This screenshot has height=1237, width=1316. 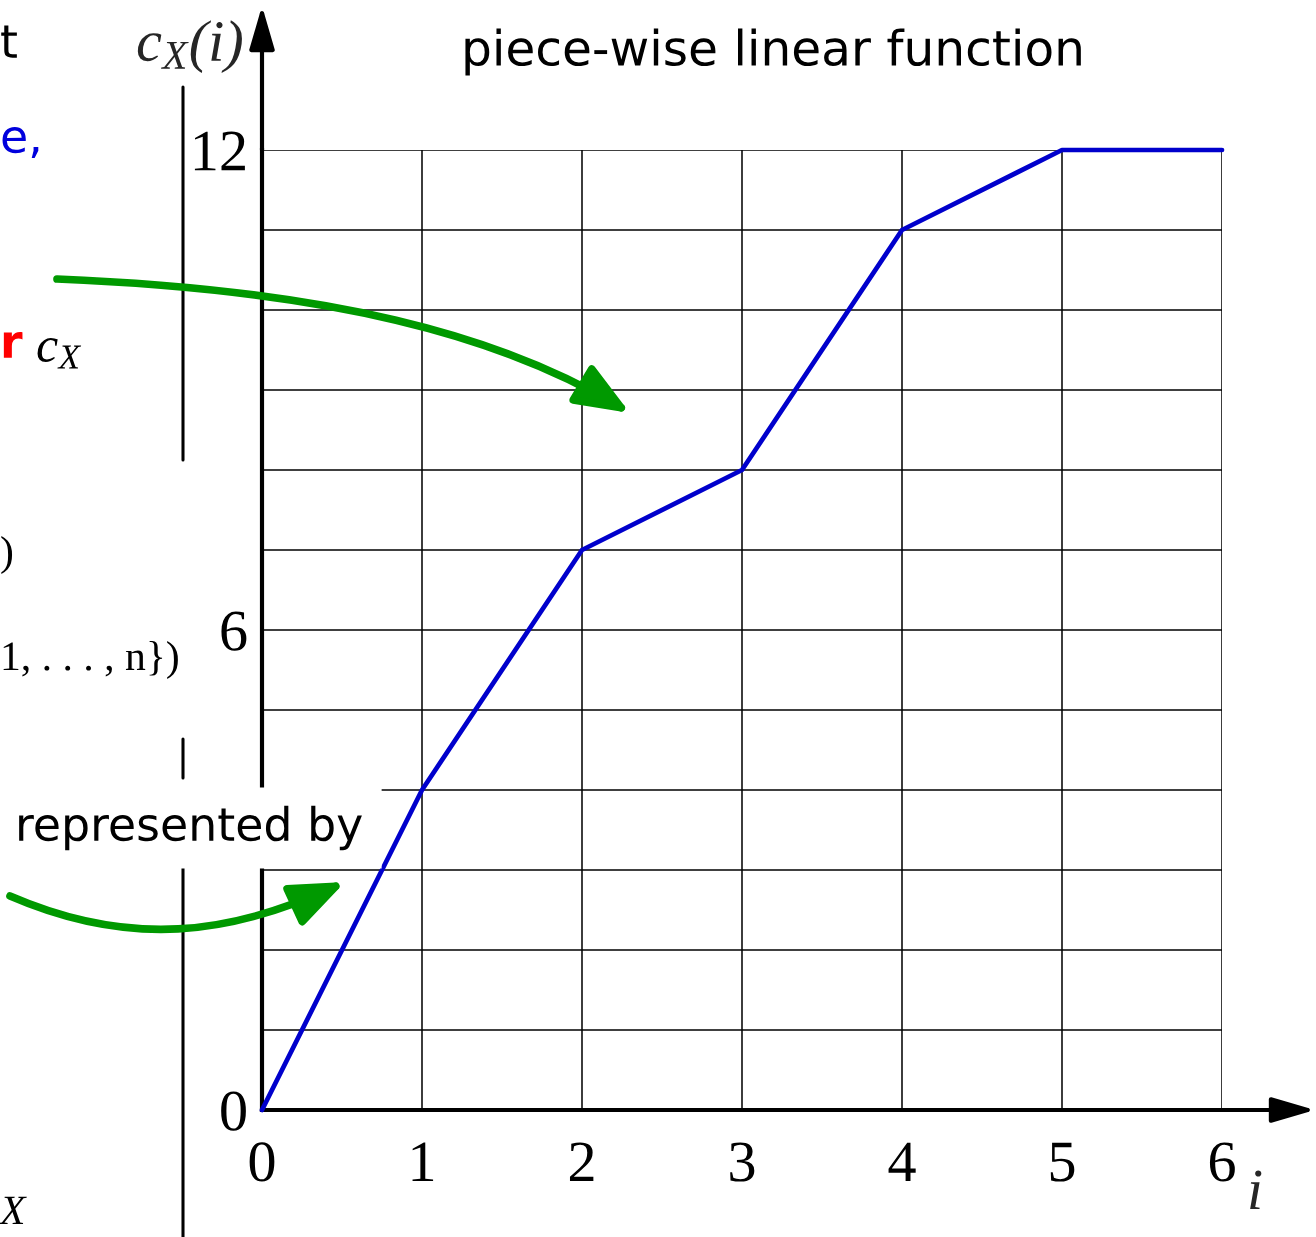 I want to click on x-tick-label: 3, so click(x=742, y=1162).